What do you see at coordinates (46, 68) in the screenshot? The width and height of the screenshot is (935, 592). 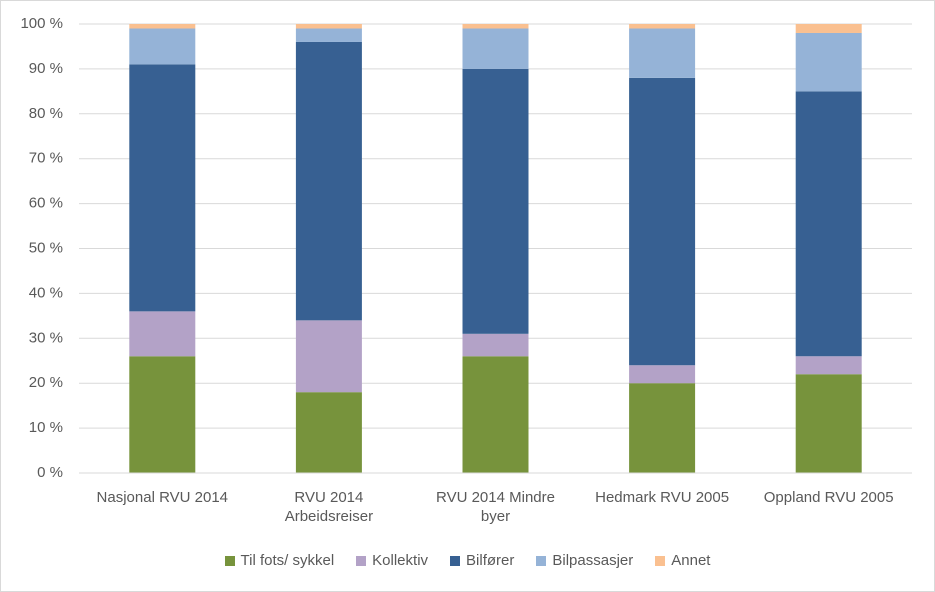 I see `y-tick-label: 90 %` at bounding box center [46, 68].